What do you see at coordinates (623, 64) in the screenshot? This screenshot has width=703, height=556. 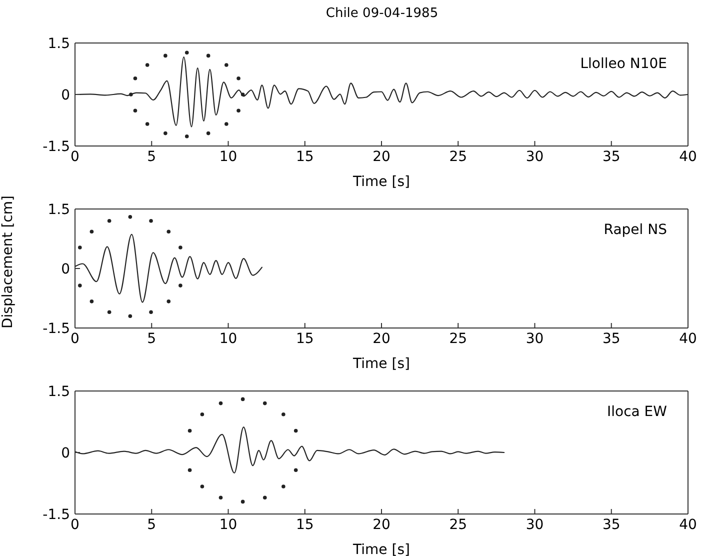 I see `series-label: Llolleo N10E` at bounding box center [623, 64].